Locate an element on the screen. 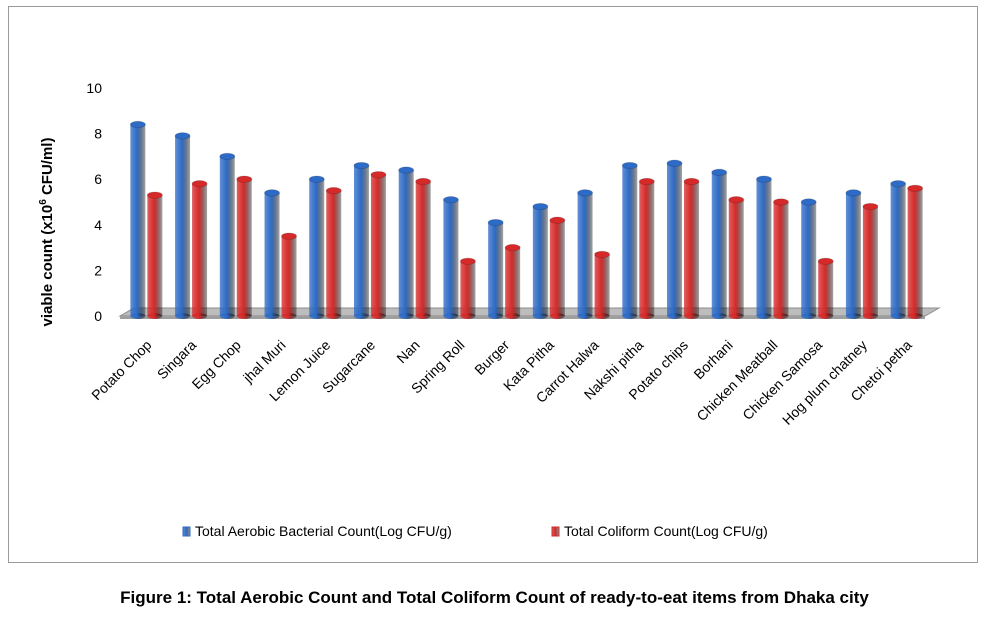 The width and height of the screenshot is (989, 617). legend-item: Total Aerobic Bacterial Count(Log CFU/g) is located at coordinates (317, 531).